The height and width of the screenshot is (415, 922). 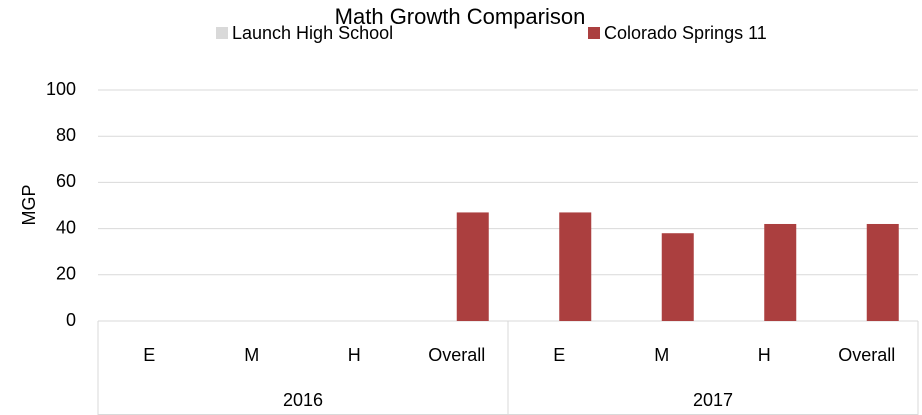 What do you see at coordinates (303, 400) in the screenshot?
I see `group-label: 2016` at bounding box center [303, 400].